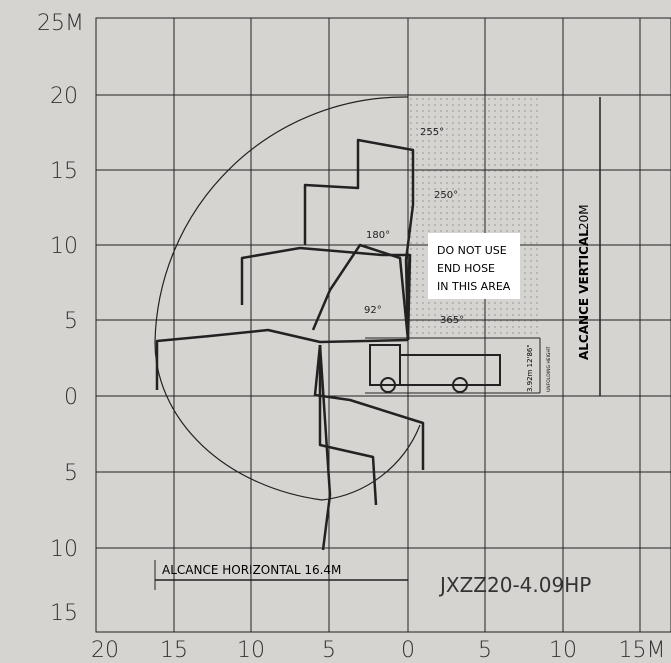  What do you see at coordinates (584, 217) in the screenshot?
I see `vertical-reach-value: 20M` at bounding box center [584, 217].